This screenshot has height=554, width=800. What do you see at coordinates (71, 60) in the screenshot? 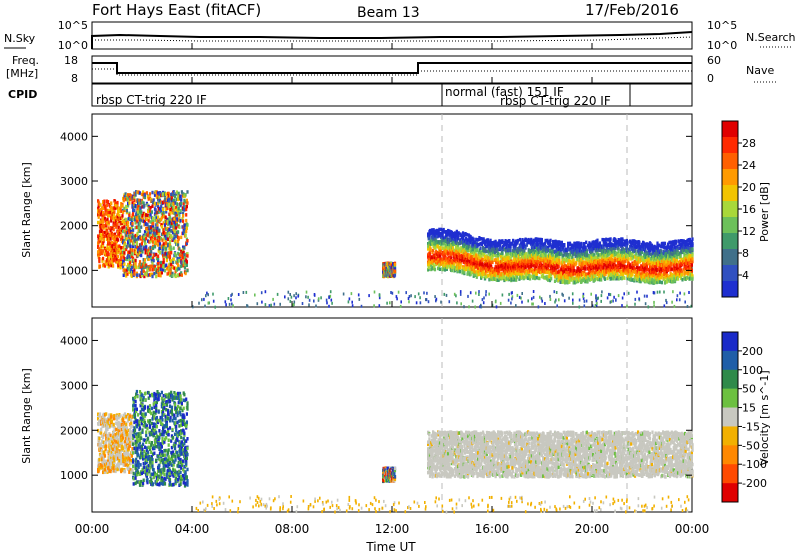
I see `freq-tick-top: 18` at bounding box center [71, 60].